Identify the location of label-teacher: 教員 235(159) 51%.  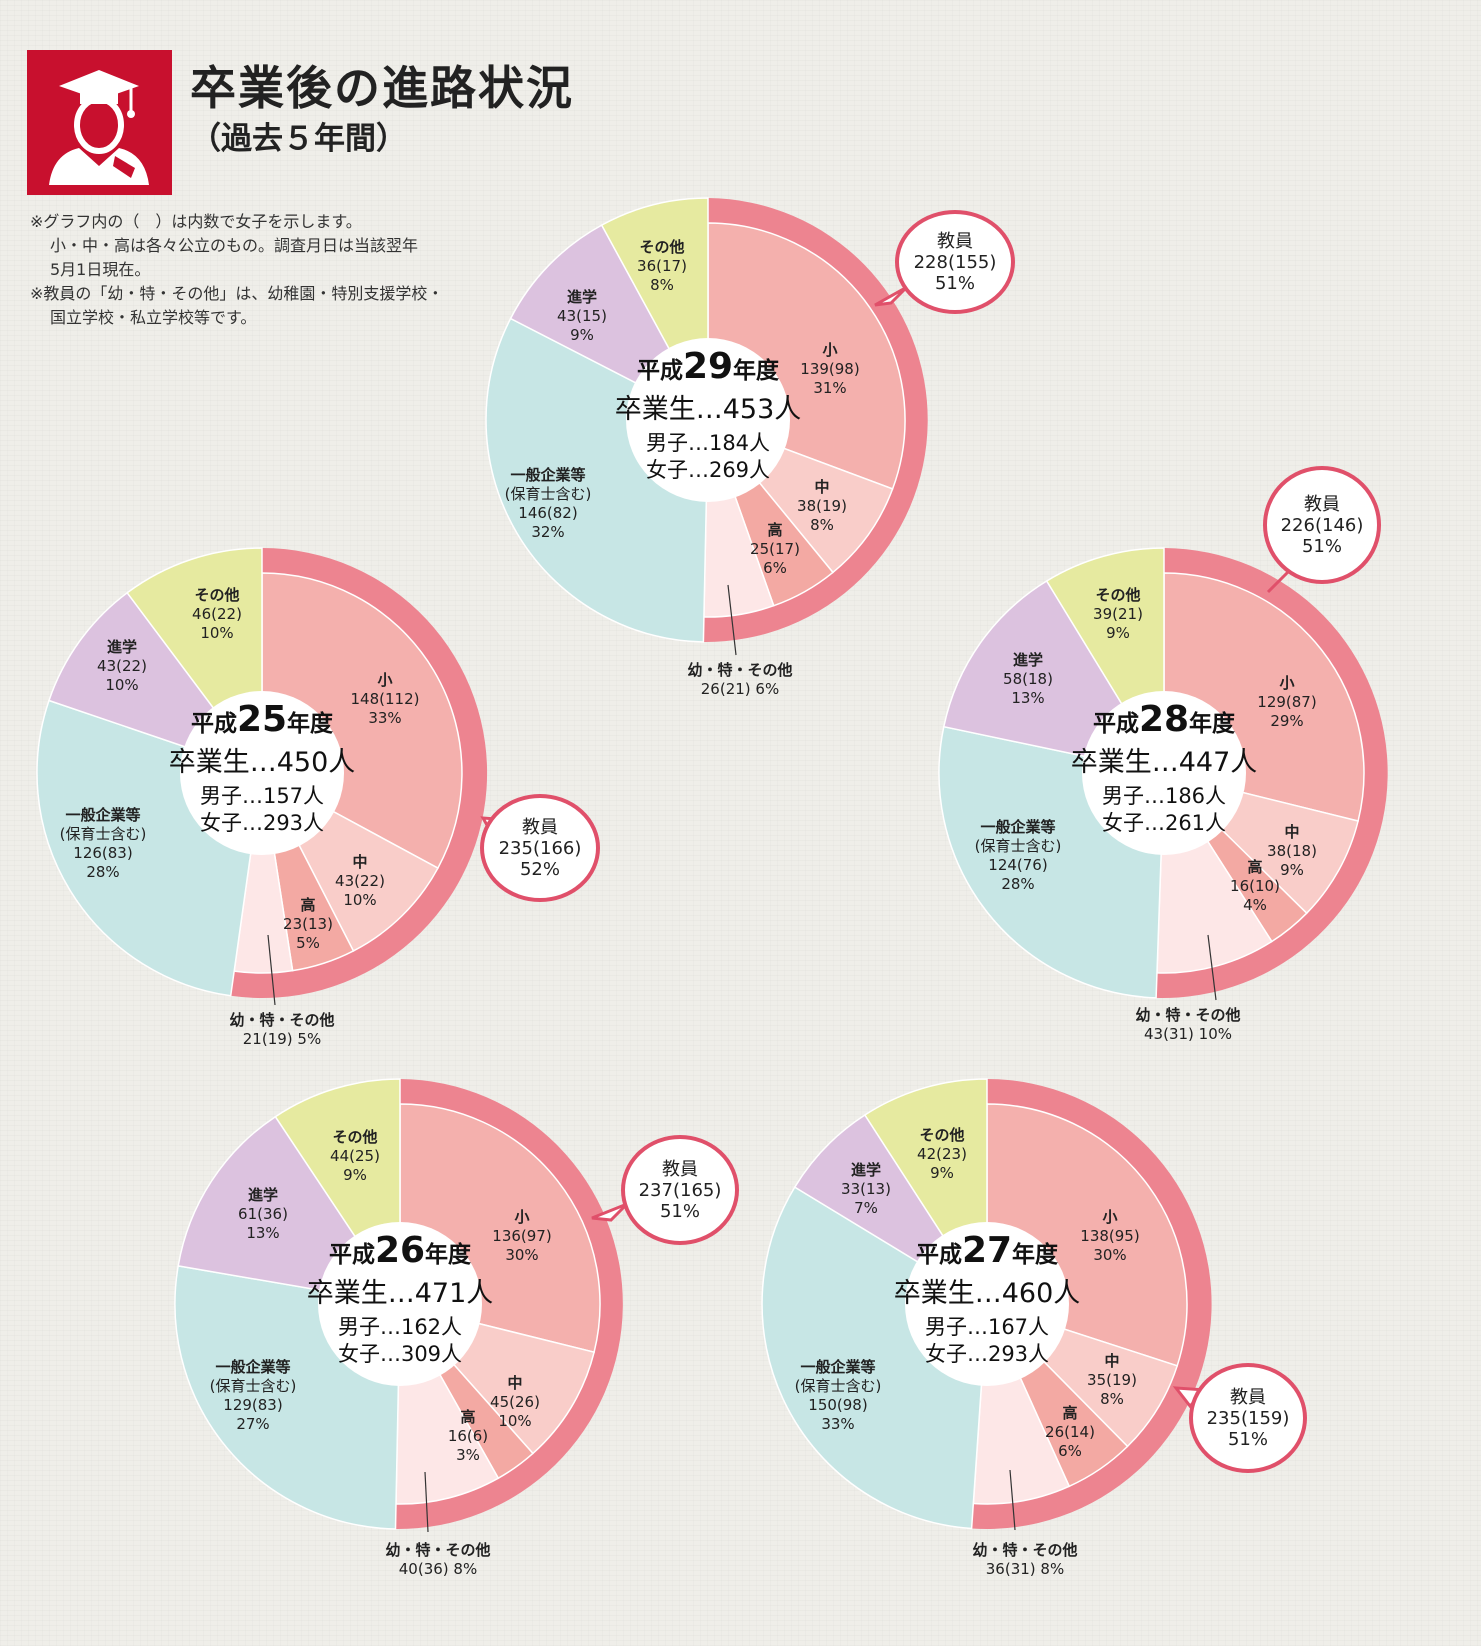
(1248, 1418).